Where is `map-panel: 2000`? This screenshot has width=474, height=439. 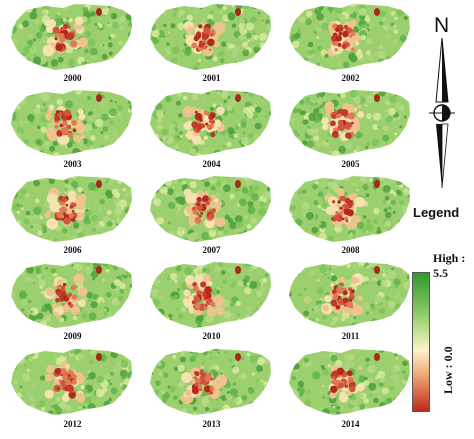
map-panel: 2000 is located at coordinates (72, 43).